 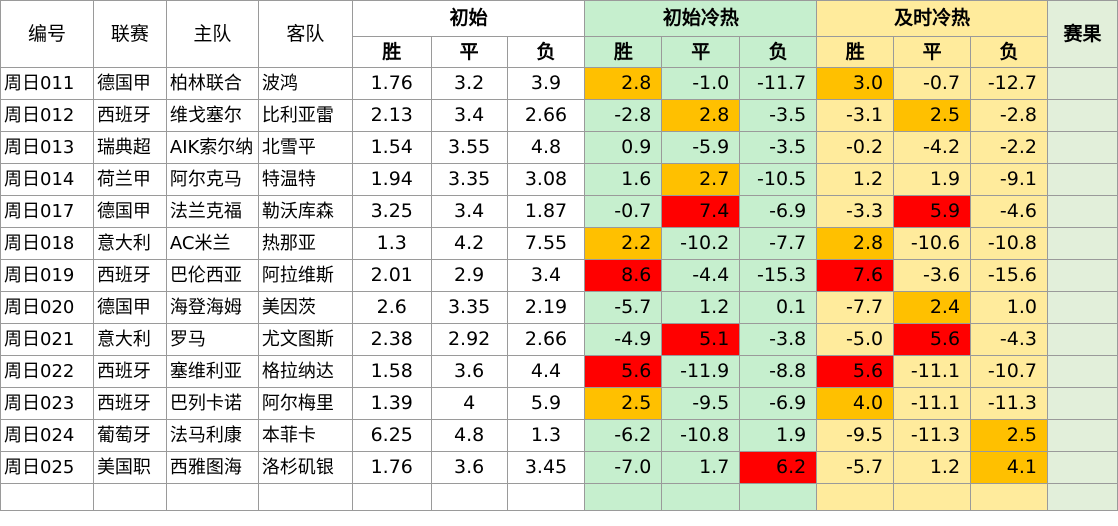 I want to click on cell-live-heat: 5.9, so click(x=932, y=211).